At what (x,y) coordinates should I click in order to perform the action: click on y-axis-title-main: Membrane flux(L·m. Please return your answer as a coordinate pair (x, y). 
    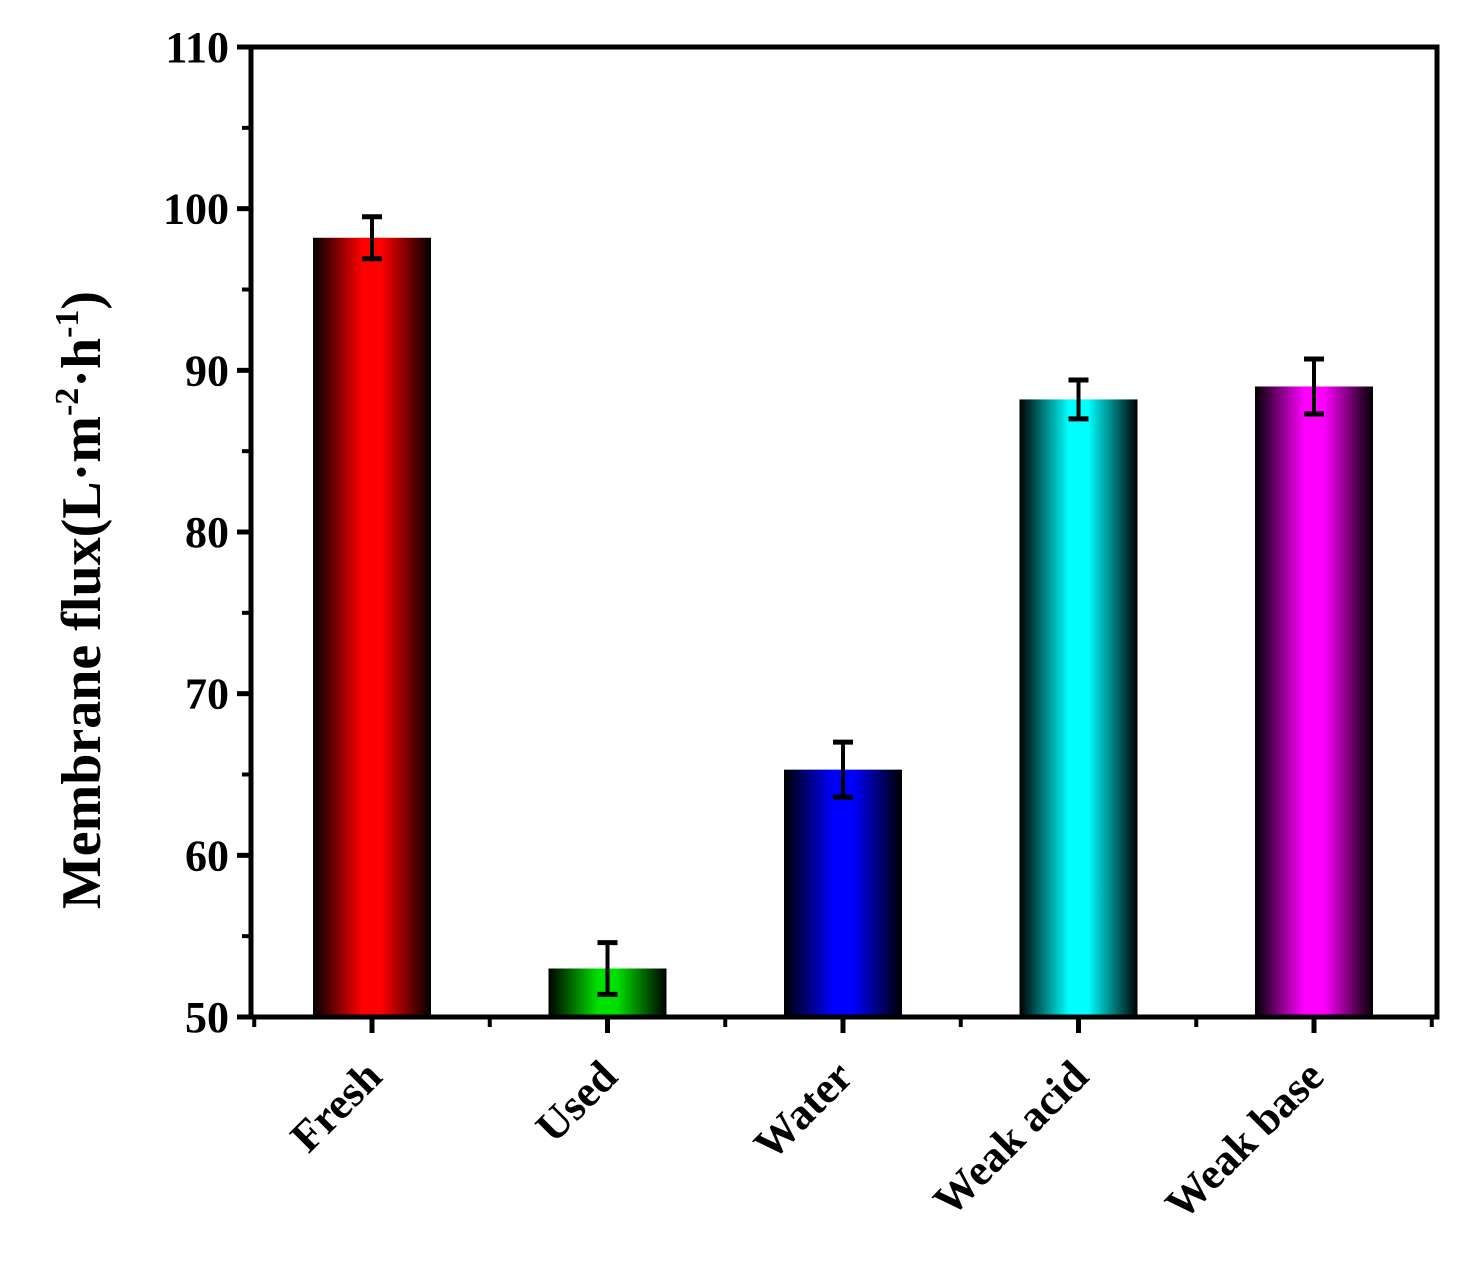
    Looking at the image, I should click on (82, 662).